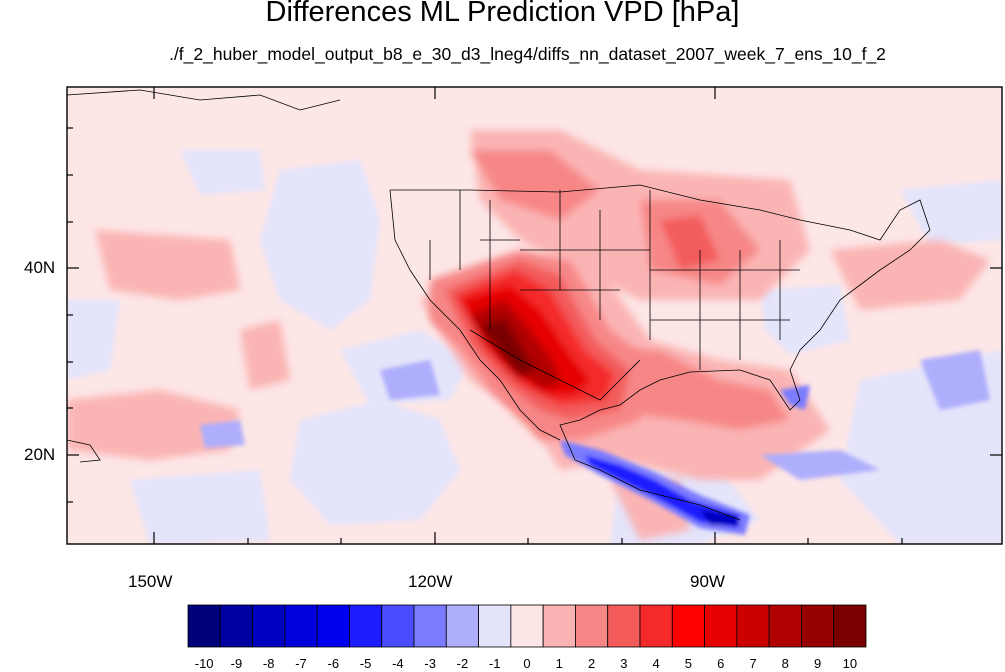 This screenshot has height=672, width=1005. Describe the element at coordinates (559, 663) in the screenshot. I see `colorbar-tick-label: 1` at that location.